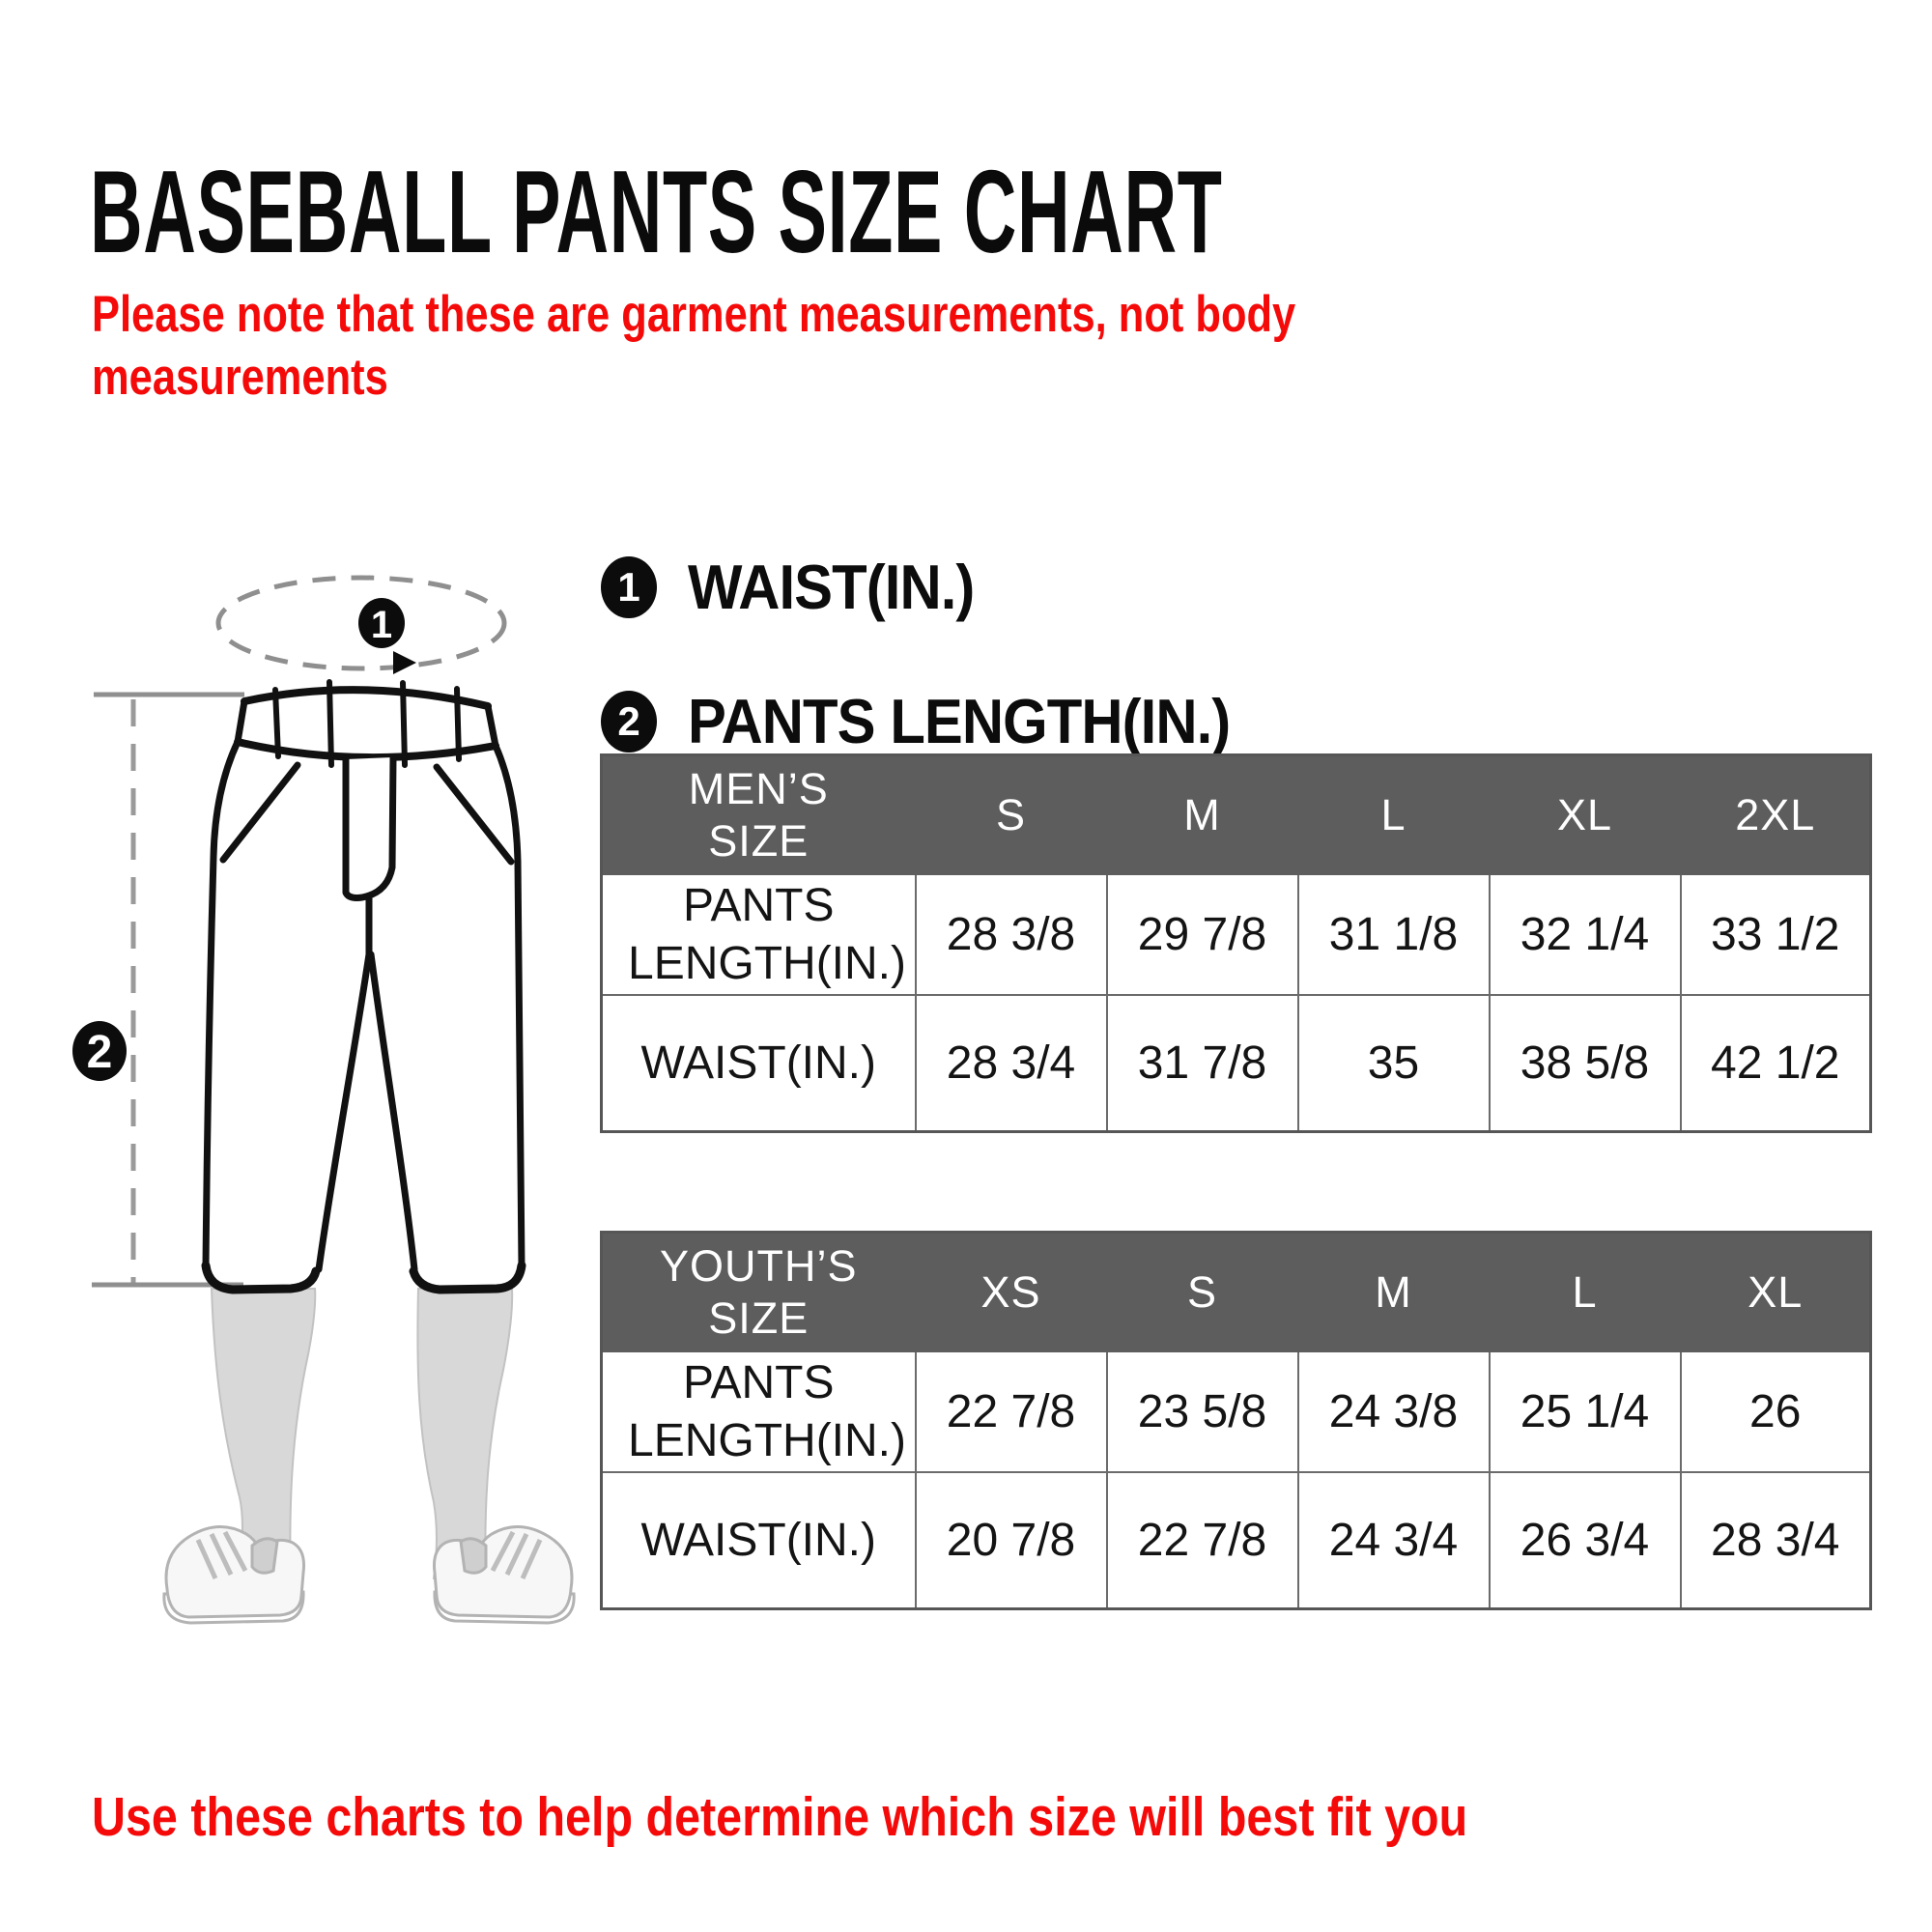 The width and height of the screenshot is (1932, 1932). What do you see at coordinates (369, 1574) in the screenshot?
I see `sneakers` at bounding box center [369, 1574].